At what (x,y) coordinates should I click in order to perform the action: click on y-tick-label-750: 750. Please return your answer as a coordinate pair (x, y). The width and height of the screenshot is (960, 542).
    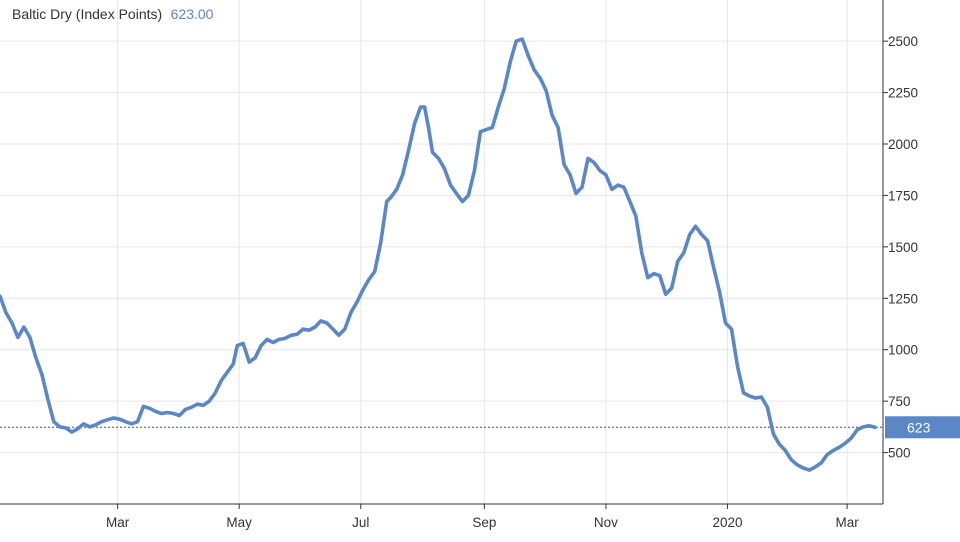
    Looking at the image, I should click on (899, 401).